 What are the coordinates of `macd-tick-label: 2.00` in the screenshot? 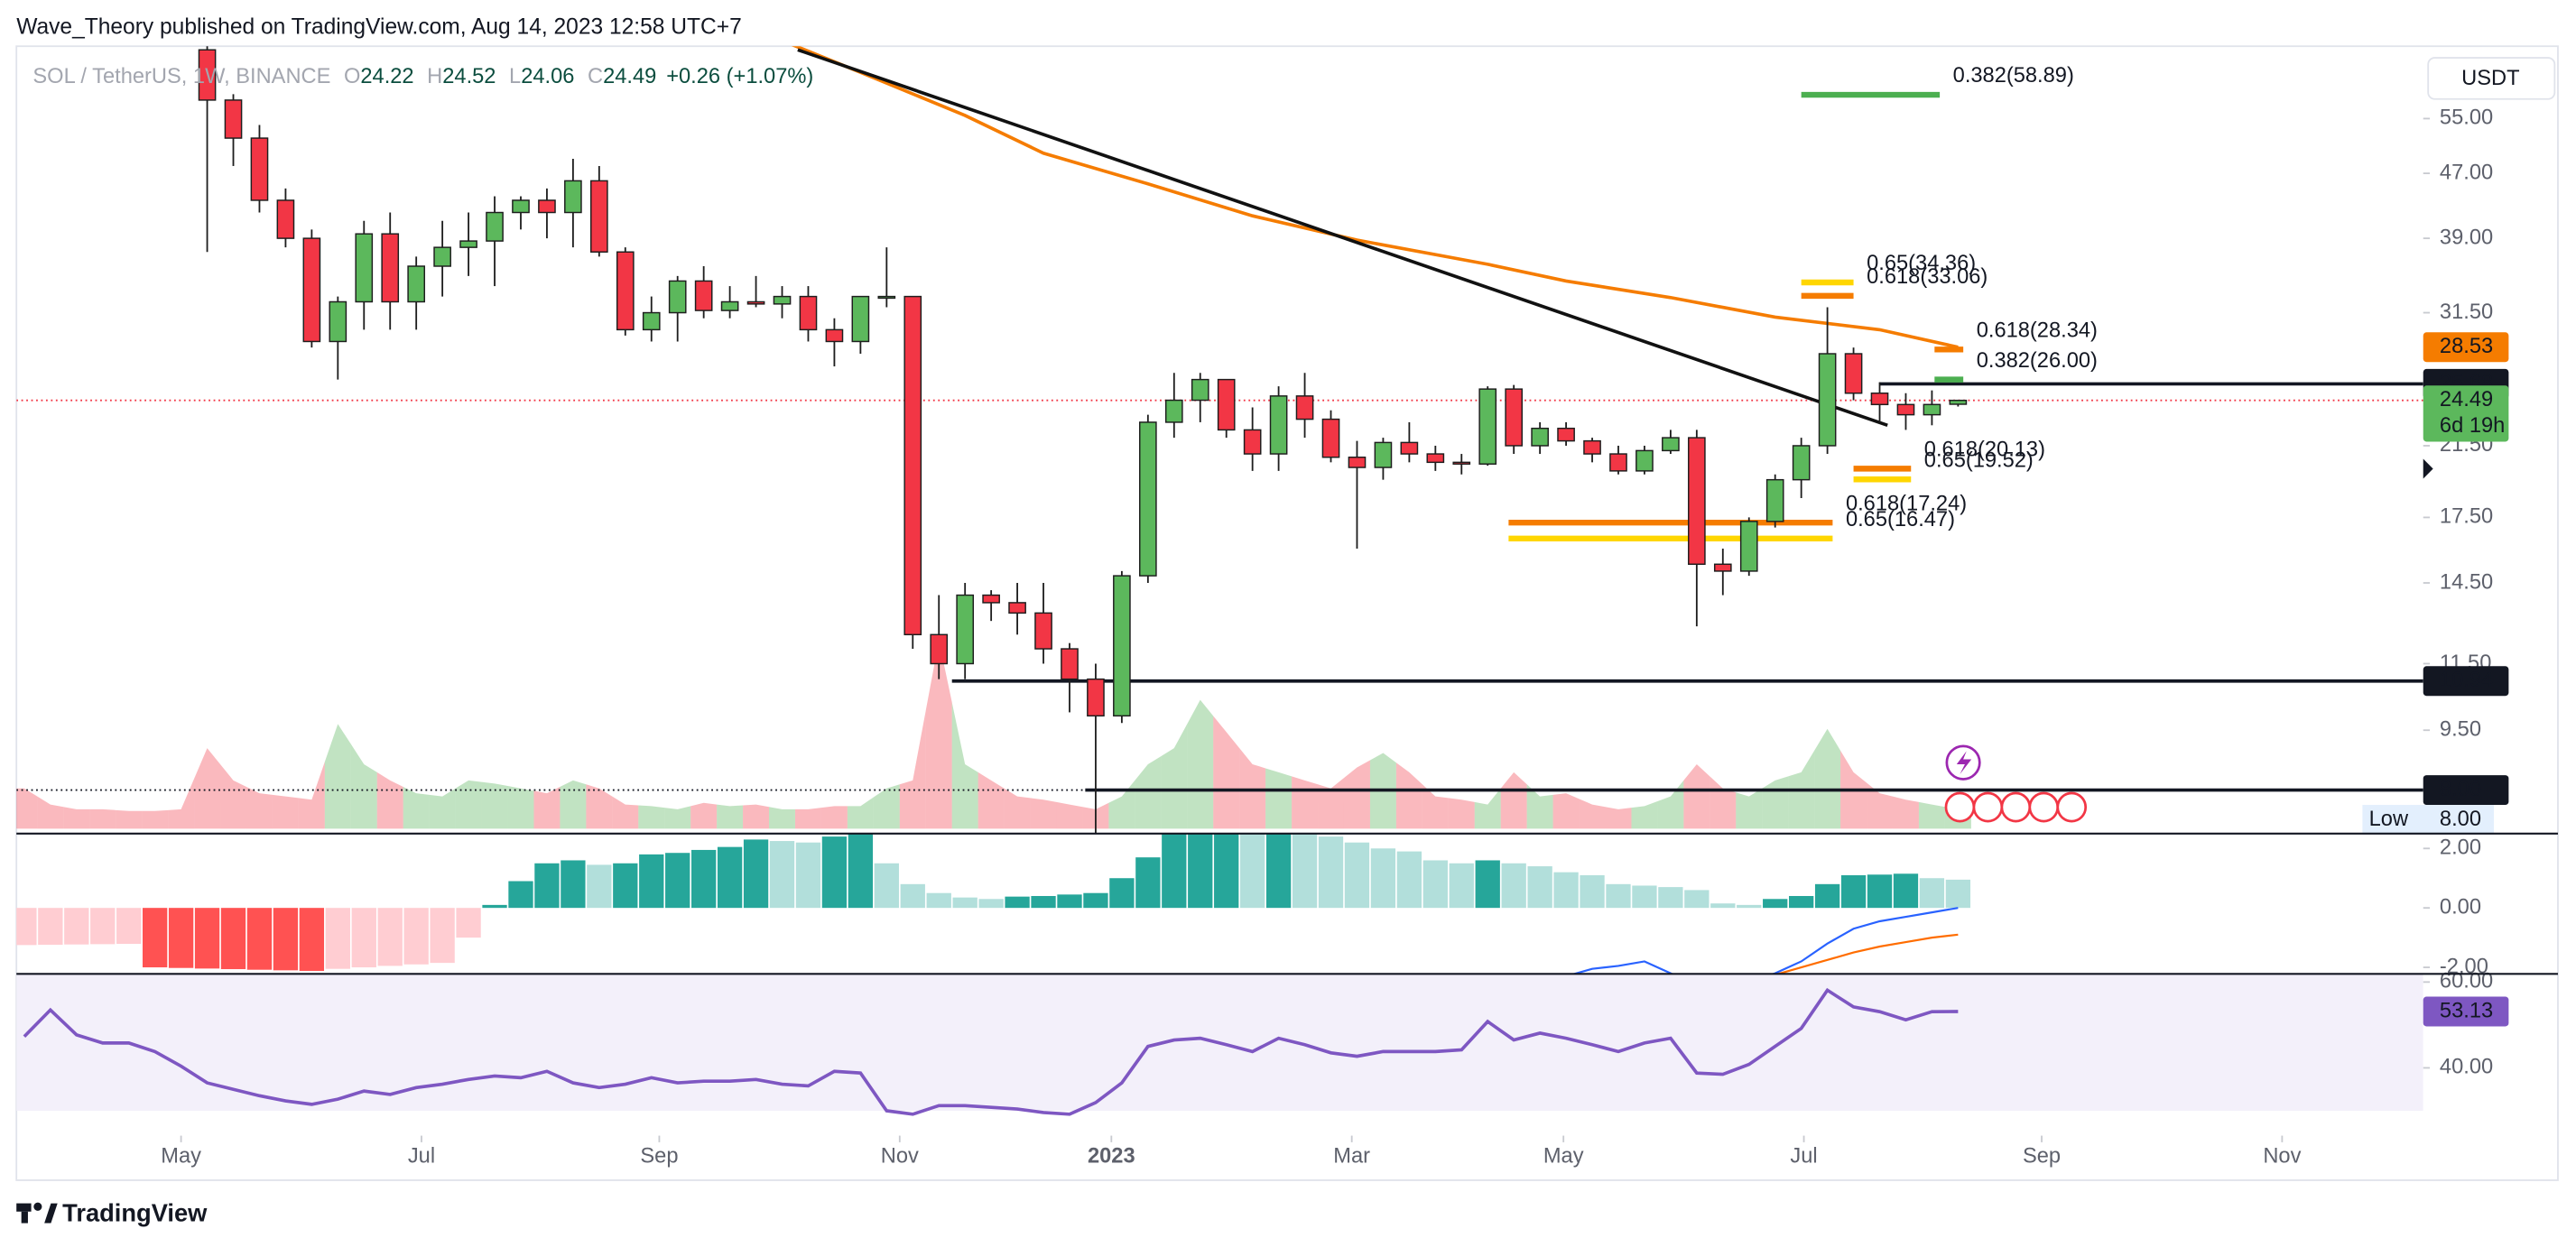 It's located at (2460, 848).